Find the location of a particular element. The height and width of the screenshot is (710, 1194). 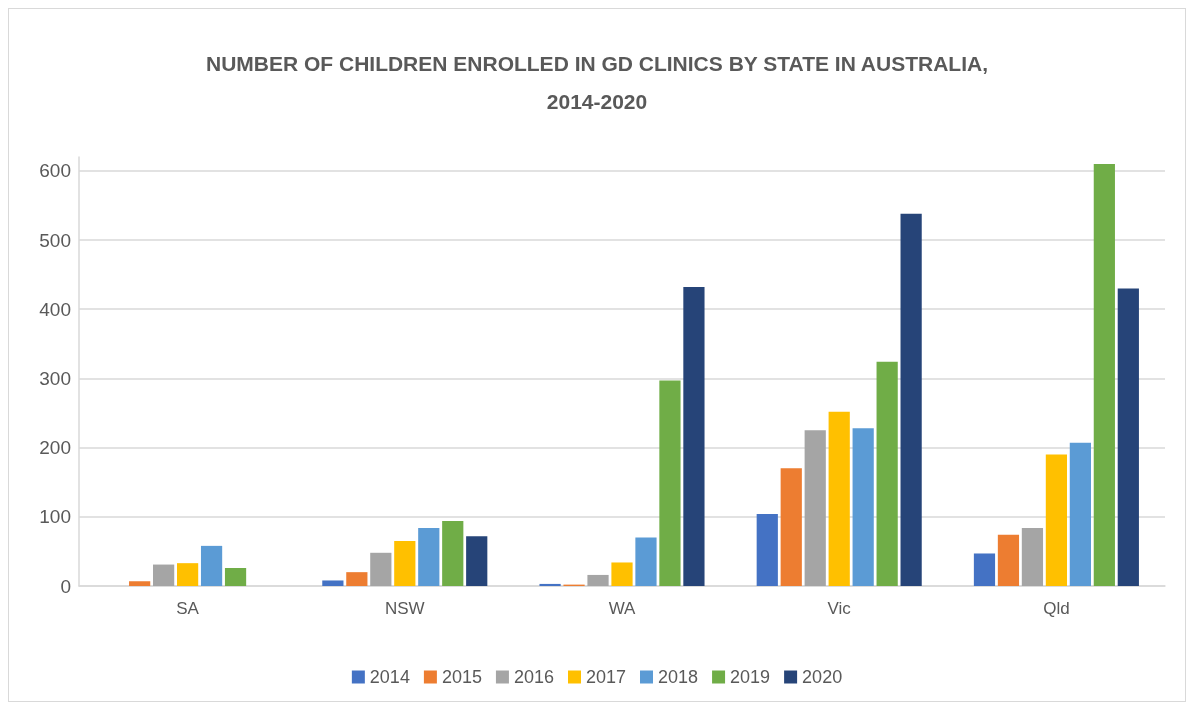

x-tick-label: NSW is located at coordinates (404, 608).